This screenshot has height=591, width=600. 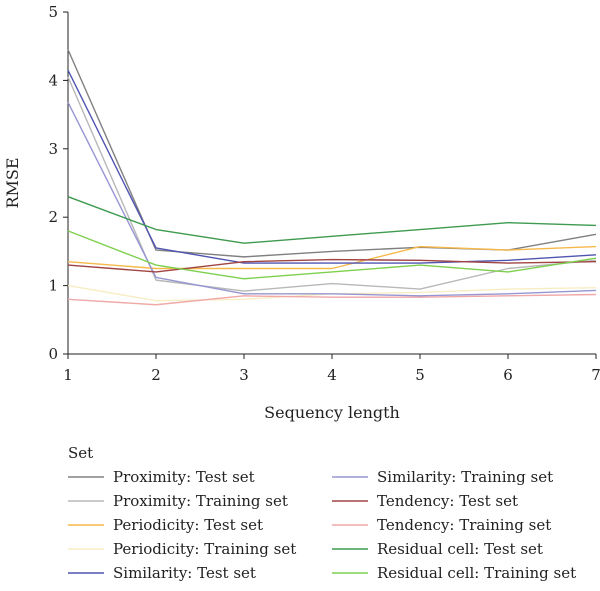 What do you see at coordinates (332, 412) in the screenshot?
I see `x-axis-title: Sequency length` at bounding box center [332, 412].